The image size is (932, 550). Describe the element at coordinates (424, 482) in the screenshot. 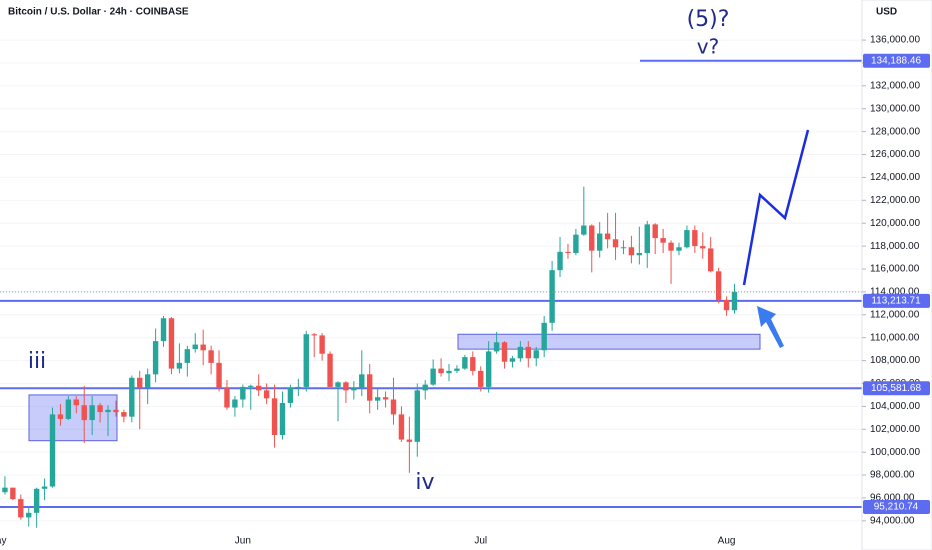

I see `wave-label: iv` at that location.